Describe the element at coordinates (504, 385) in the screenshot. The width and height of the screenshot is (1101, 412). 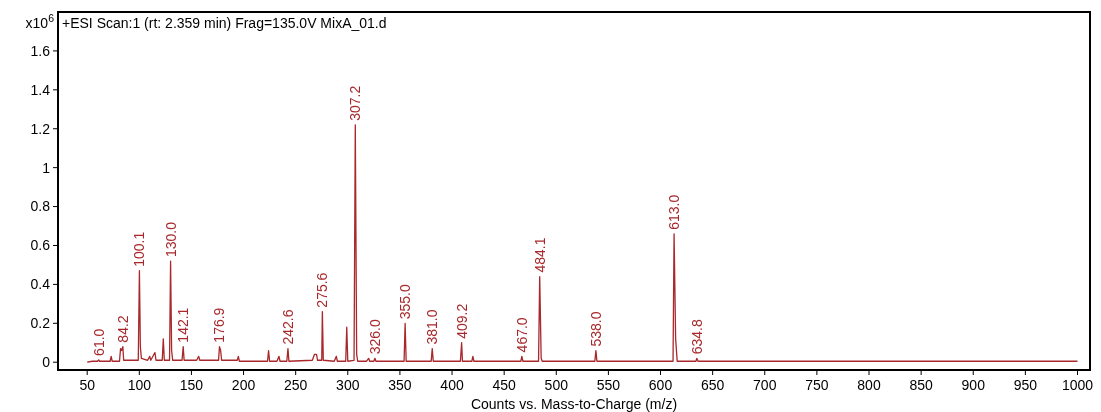
I see `x-tick-label: 450` at that location.